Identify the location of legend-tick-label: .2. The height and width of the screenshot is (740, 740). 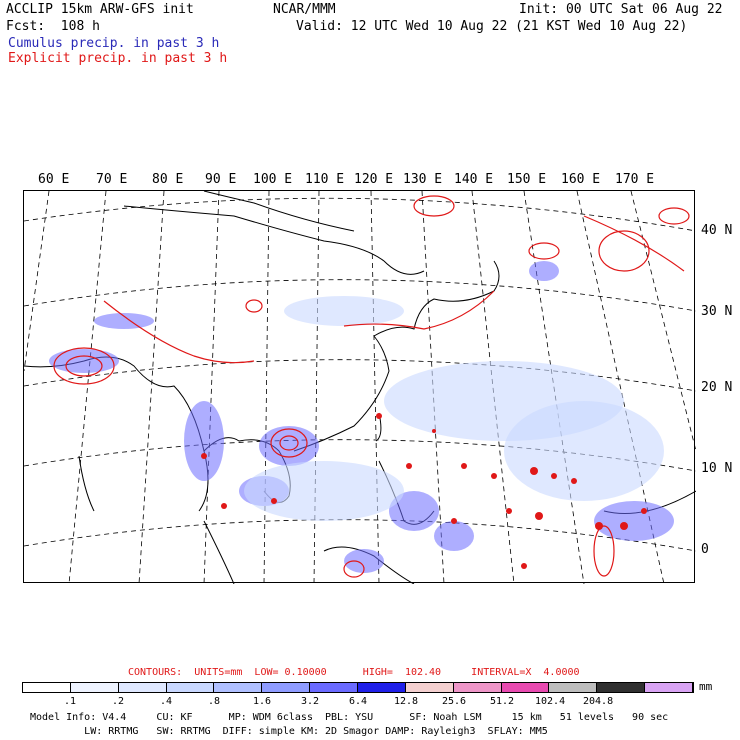
(118, 701).